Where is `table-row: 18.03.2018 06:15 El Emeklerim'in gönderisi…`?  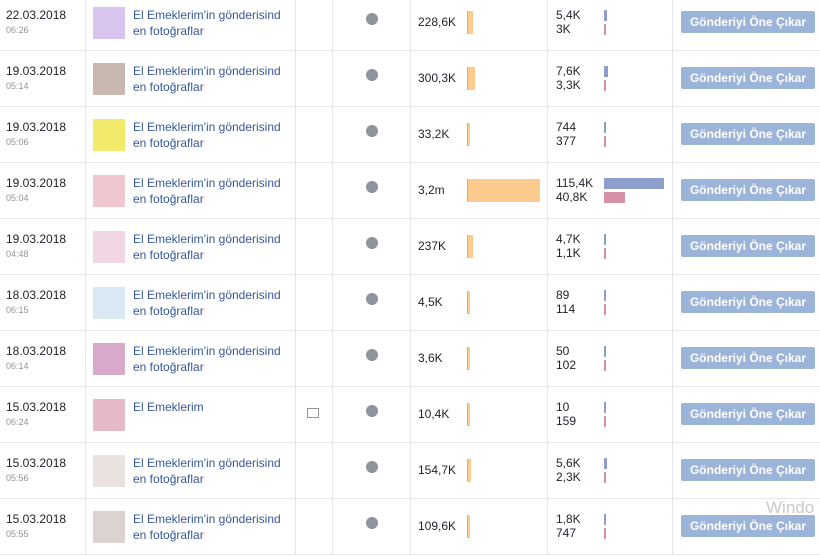
table-row: 18.03.2018 06:15 El Emeklerim'in gönderisi… is located at coordinates (410, 302).